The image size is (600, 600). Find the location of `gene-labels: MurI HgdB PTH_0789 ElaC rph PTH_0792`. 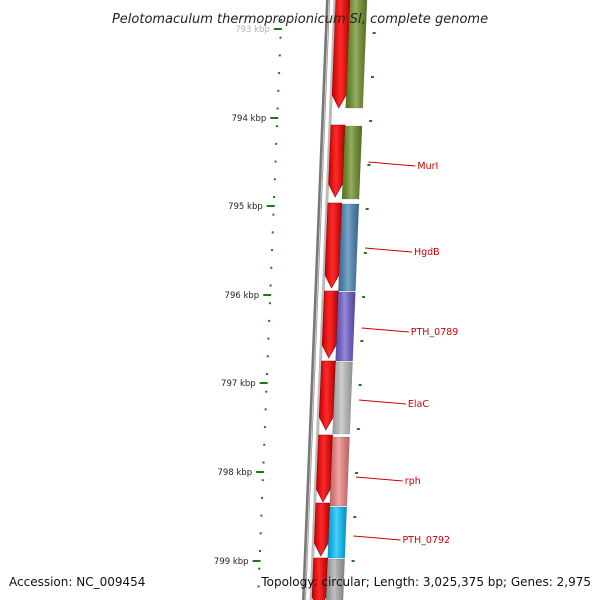

gene-labels: MurI HgdB PTH_0789 ElaC rph PTH_0792 is located at coordinates (405, 353).